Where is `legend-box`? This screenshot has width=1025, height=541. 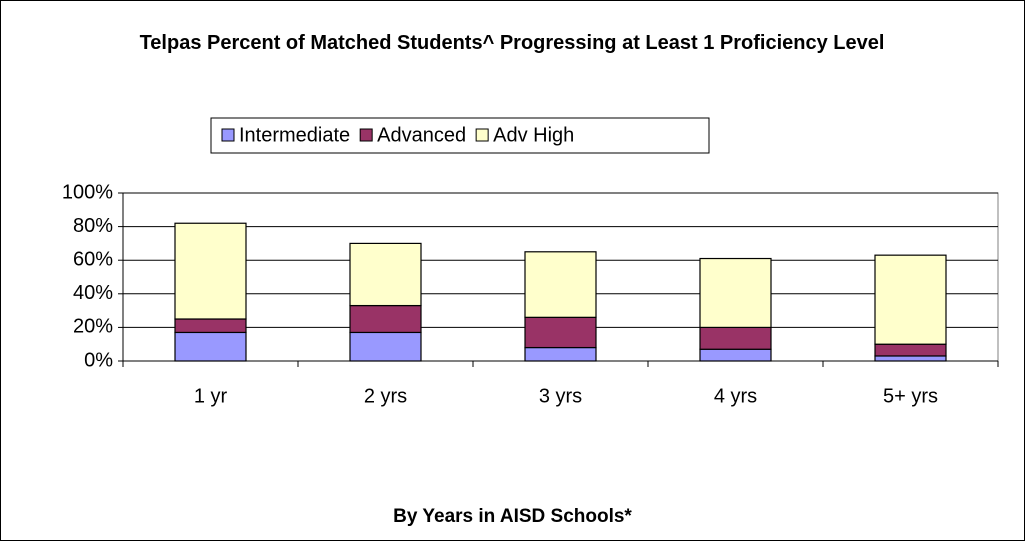 legend-box is located at coordinates (460, 135).